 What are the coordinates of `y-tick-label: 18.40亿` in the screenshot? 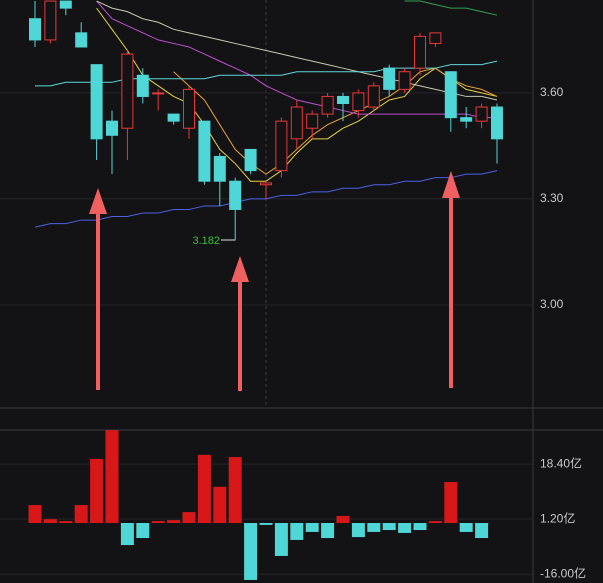 It's located at (561, 462).